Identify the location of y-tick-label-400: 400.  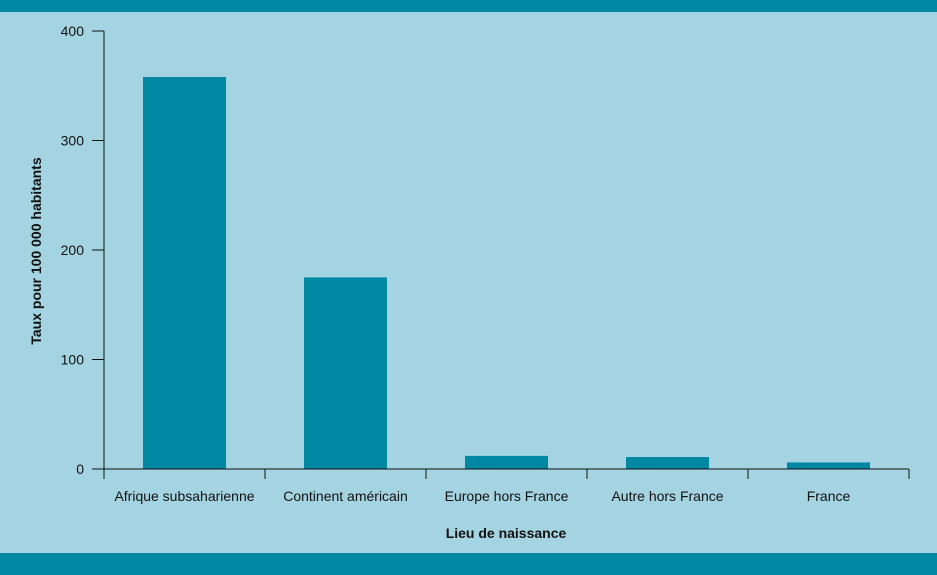
(73, 31).